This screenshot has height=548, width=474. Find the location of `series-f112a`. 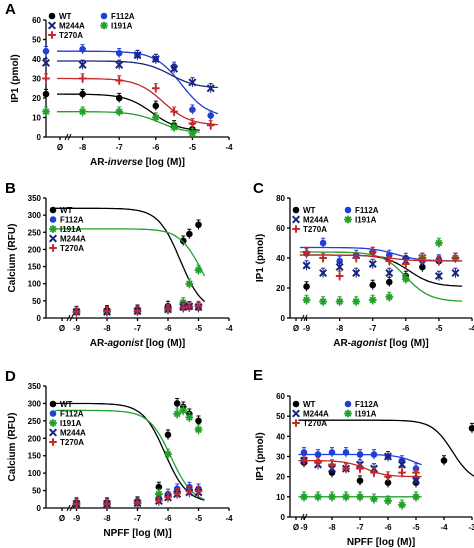

series-f112a is located at coordinates (360, 460).